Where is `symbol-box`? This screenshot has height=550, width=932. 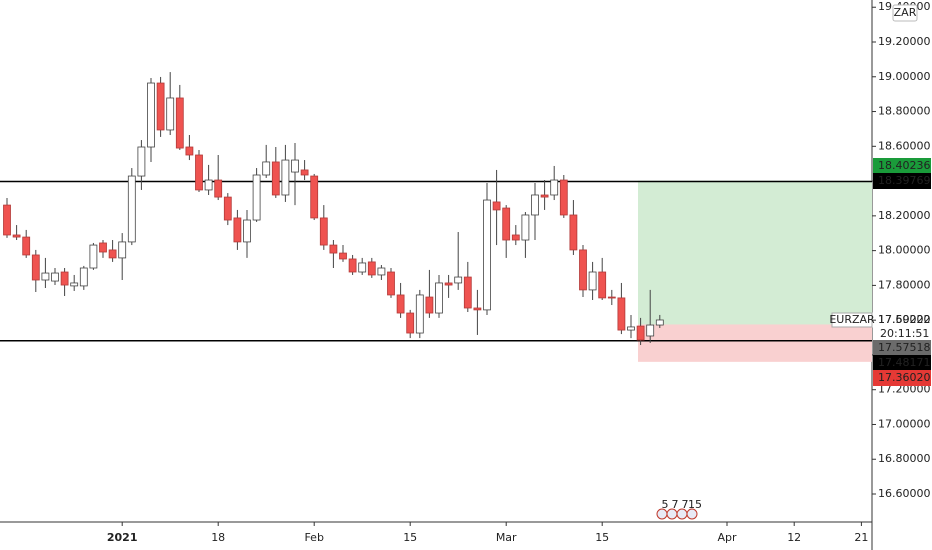
symbol-box is located at coordinates (852, 320).